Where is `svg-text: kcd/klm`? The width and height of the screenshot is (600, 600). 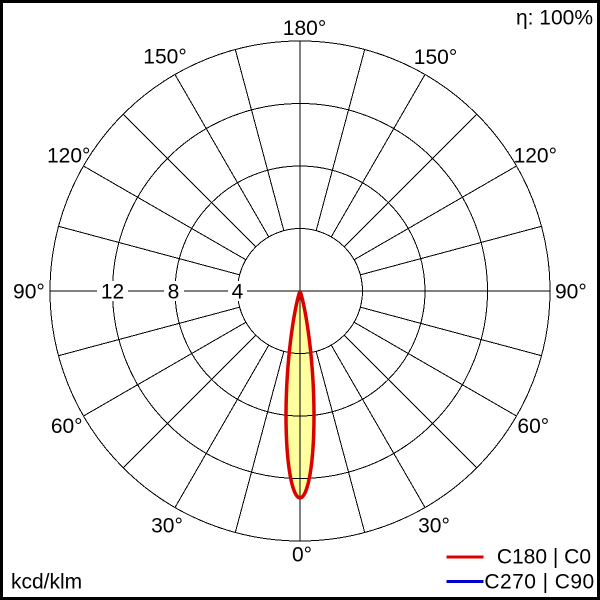
svg-text: kcd/klm is located at coordinates (46, 582).